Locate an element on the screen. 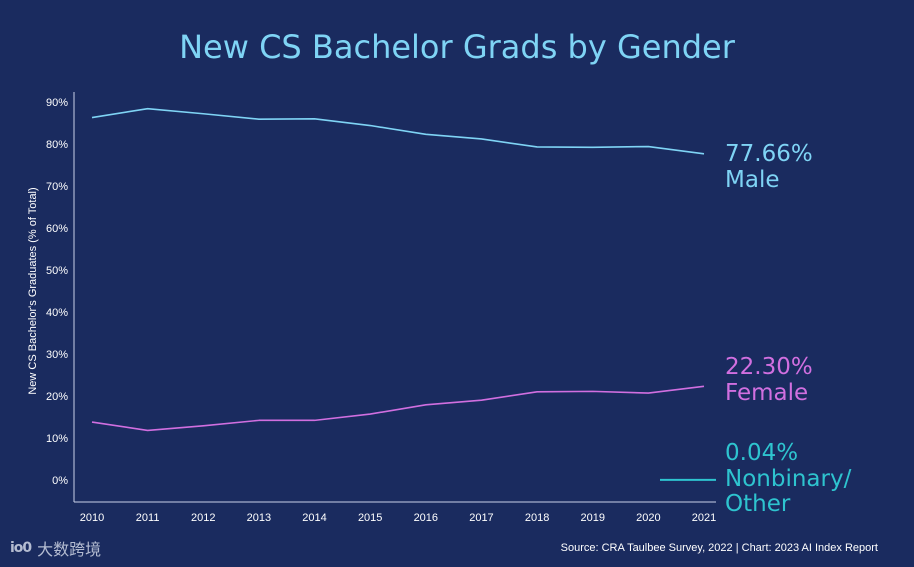 This screenshot has height=567, width=914. series-end-name: Female is located at coordinates (766, 393).